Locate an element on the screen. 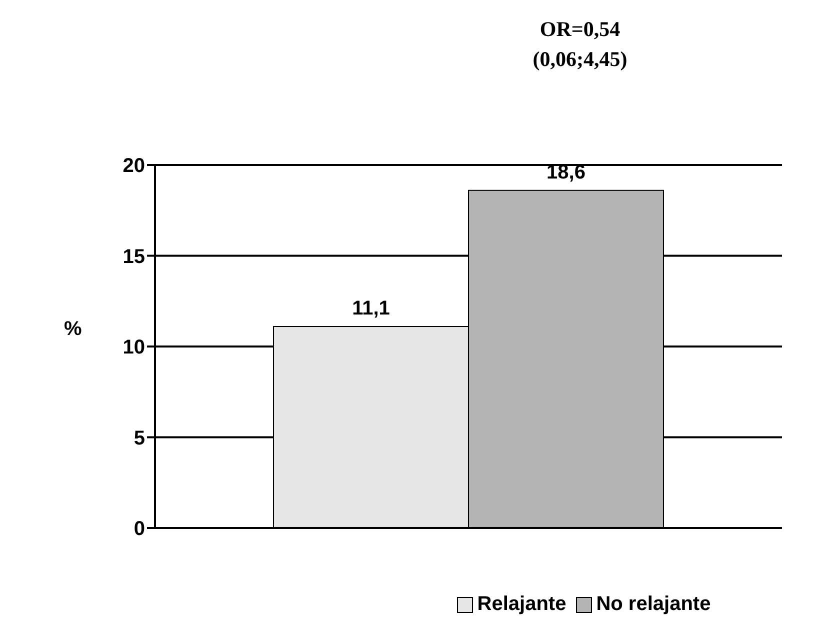 The image size is (828, 624). legend-label: No relajante is located at coordinates (653, 604).